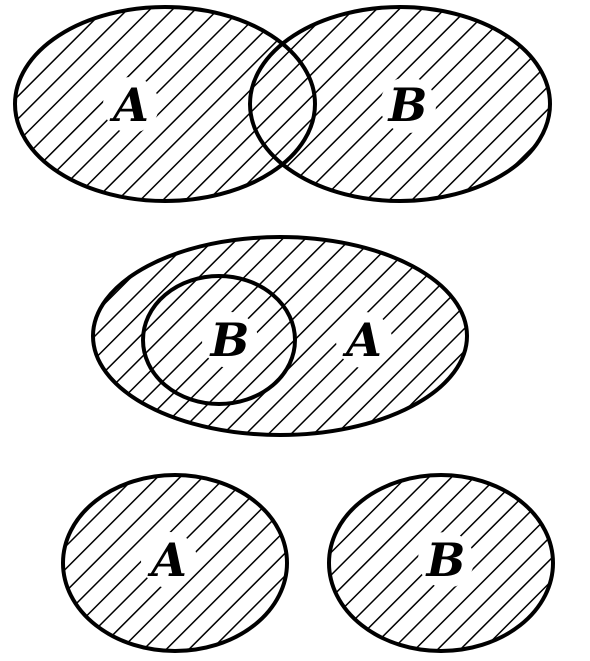  I want to click on set-a-outline, so click(175, 563).